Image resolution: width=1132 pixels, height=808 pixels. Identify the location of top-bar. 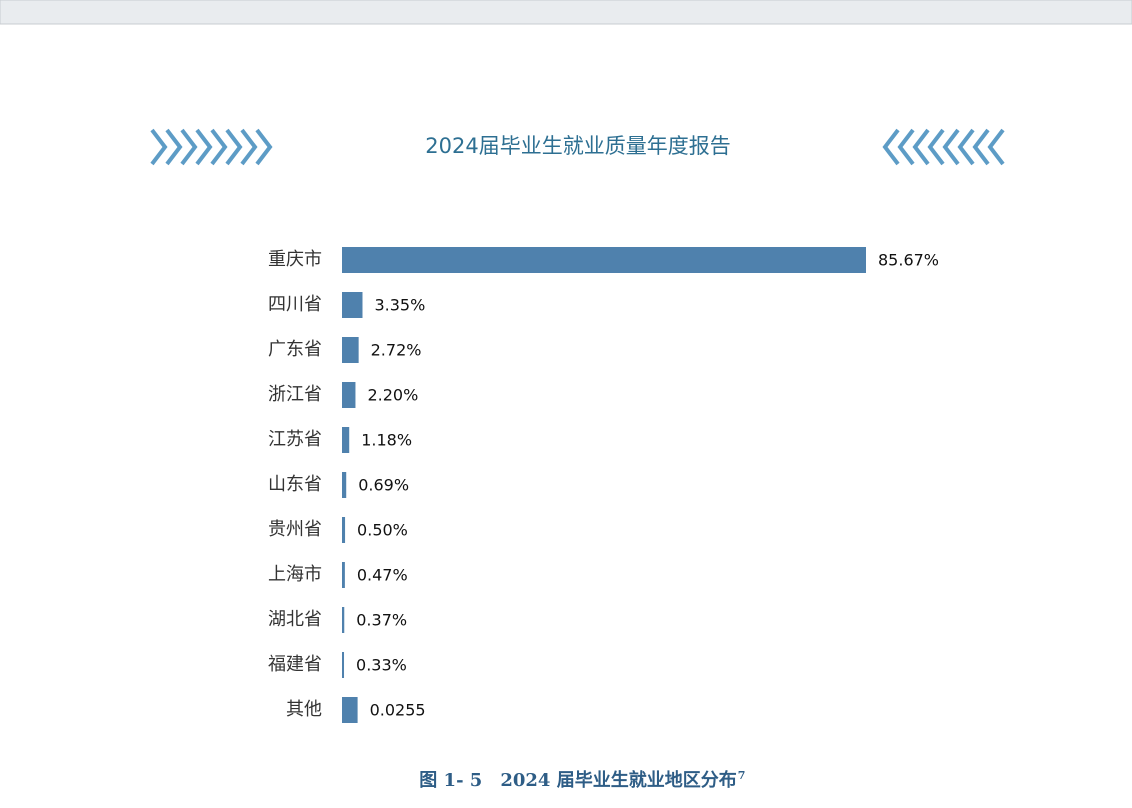
(566, 12).